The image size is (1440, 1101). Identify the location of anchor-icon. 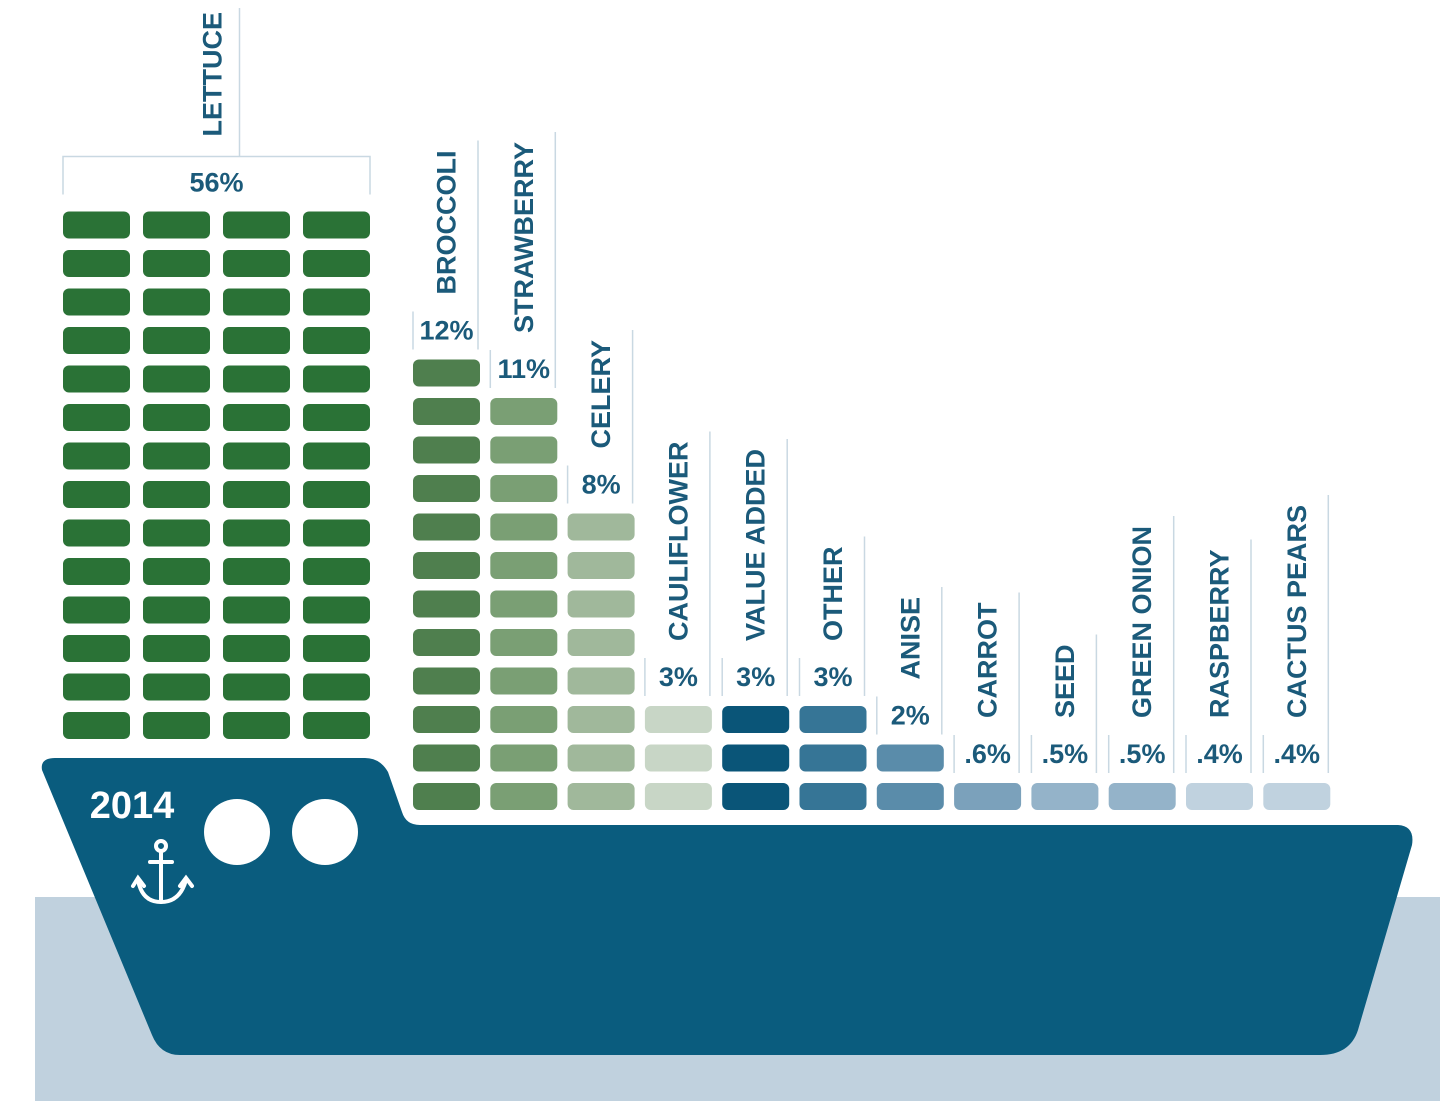
(162, 872).